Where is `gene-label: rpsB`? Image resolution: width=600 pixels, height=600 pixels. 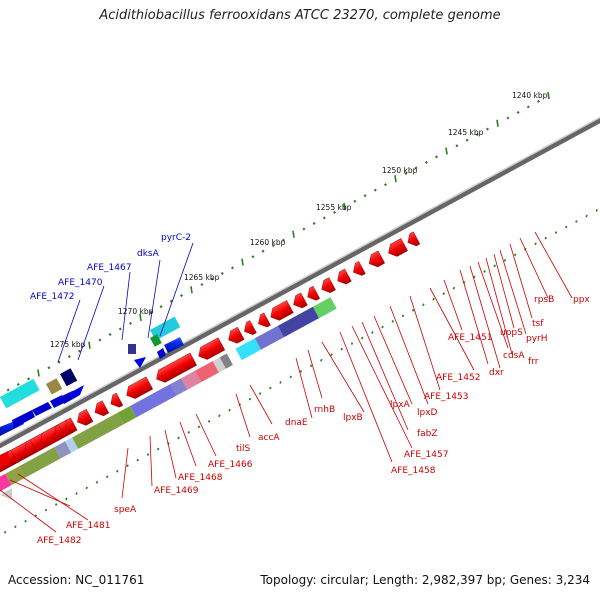 gene-label: rpsB is located at coordinates (544, 300).